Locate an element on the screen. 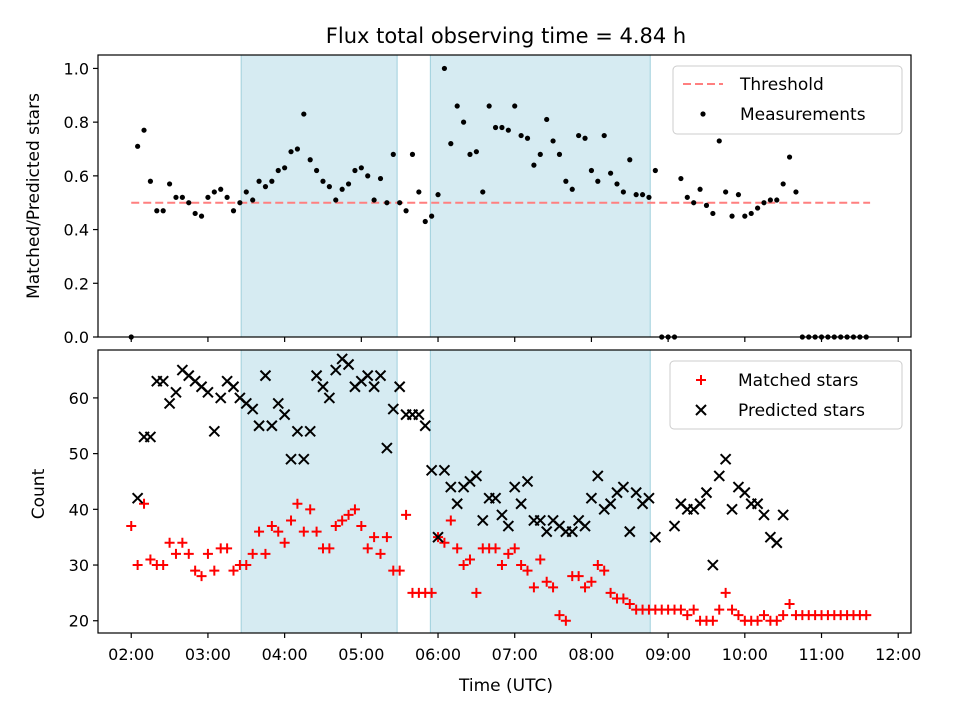 The width and height of the screenshot is (960, 720). legend-measurements-label: Measurements is located at coordinates (803, 115).